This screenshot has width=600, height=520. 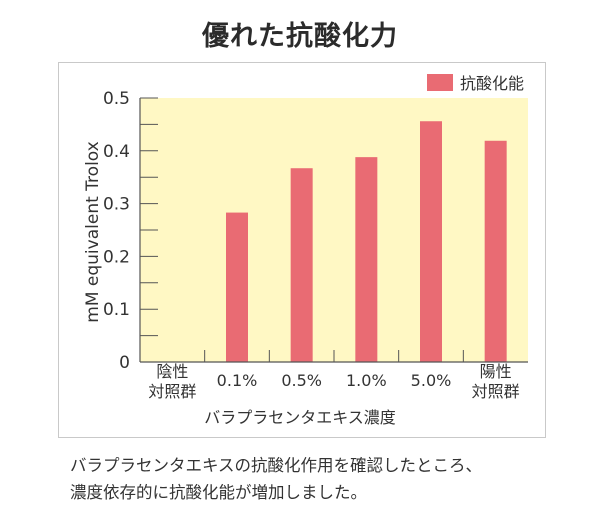 I want to click on y-axis-tick-labels: 0 0.1 0.2 0.3 0.4 0.5, so click(x=116, y=231).